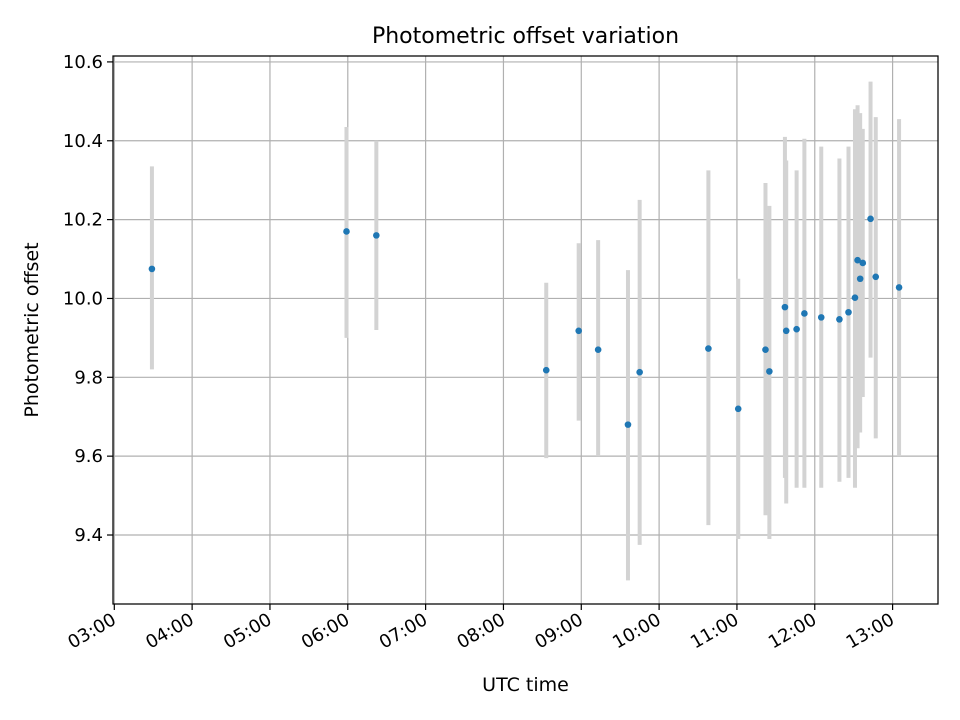  What do you see at coordinates (169, 631) in the screenshot?
I see `x-tick-label: 04:00` at bounding box center [169, 631].